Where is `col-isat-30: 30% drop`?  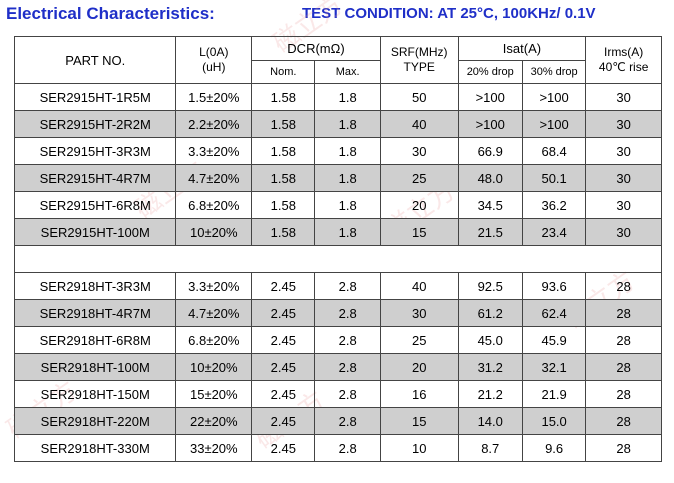 col-isat-30: 30% drop is located at coordinates (554, 72).